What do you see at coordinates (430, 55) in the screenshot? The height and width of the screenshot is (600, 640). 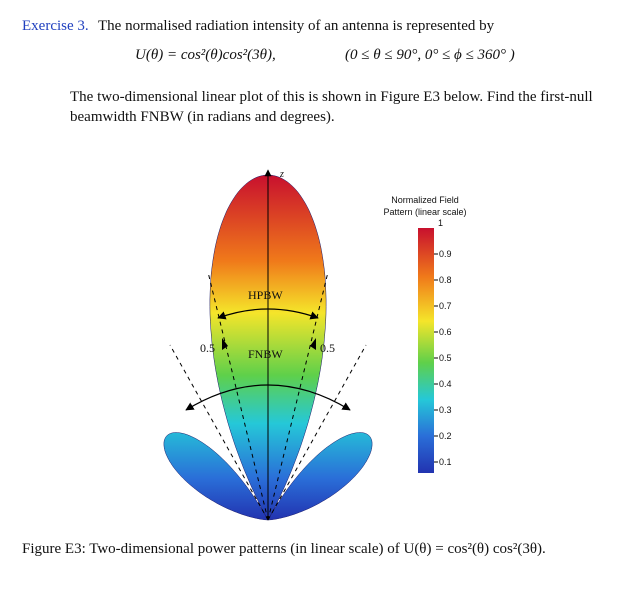 I see `equation-range: (0 ≤ θ ≤ 90°, 0° ≤ ϕ ≤ 360° )` at bounding box center [430, 55].